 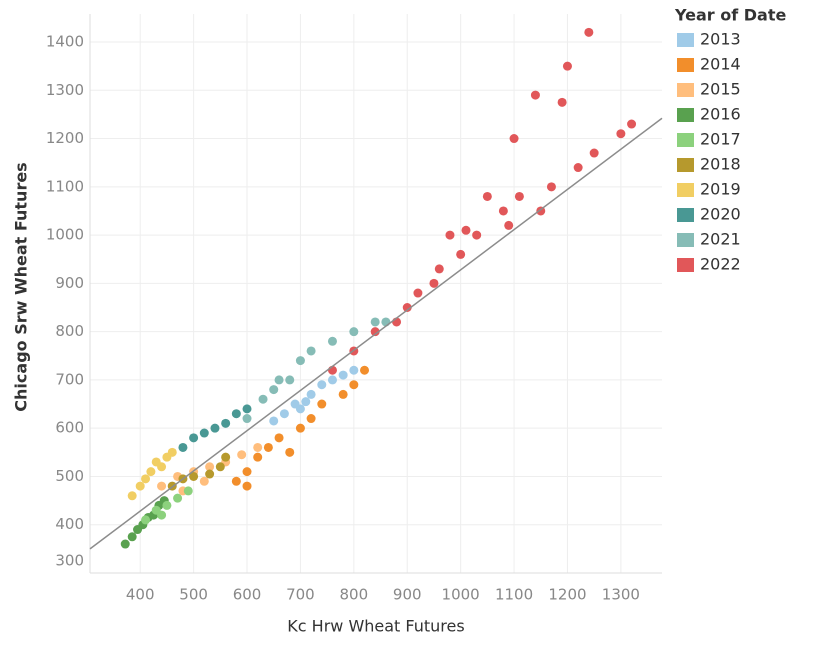 What do you see at coordinates (69, 283) in the screenshot?
I see `y-tick-label: 900` at bounding box center [69, 283].